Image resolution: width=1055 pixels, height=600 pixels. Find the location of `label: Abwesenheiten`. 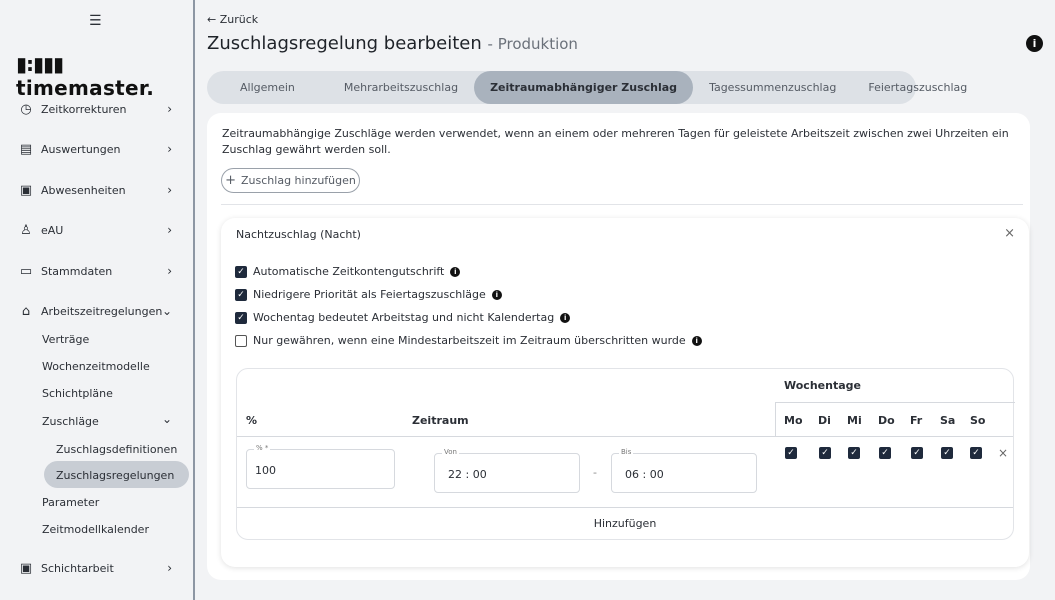

label: Abwesenheiten is located at coordinates (83, 190).